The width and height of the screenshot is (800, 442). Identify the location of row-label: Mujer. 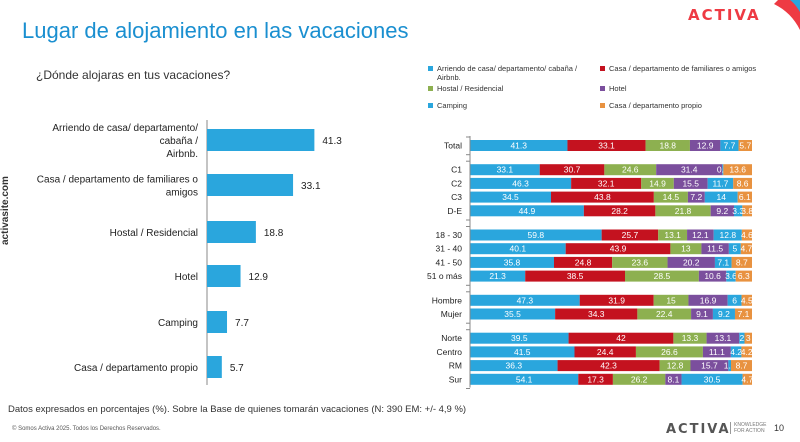
(451, 314).